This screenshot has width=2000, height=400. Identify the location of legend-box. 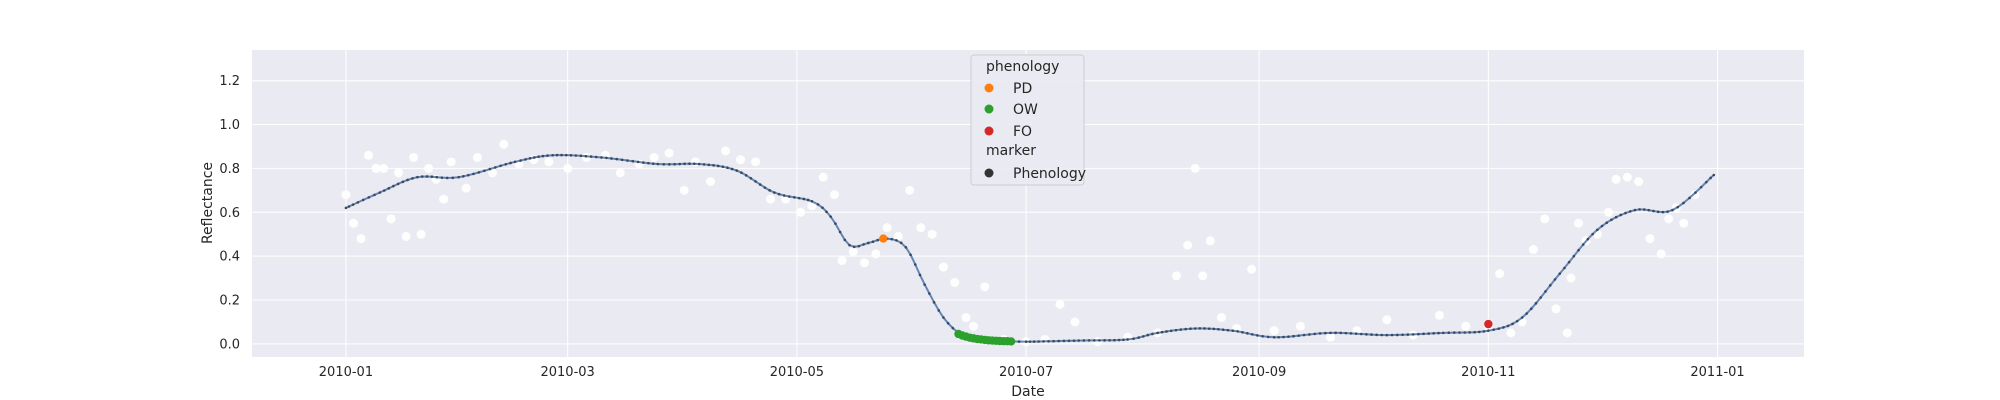
(1027, 120).